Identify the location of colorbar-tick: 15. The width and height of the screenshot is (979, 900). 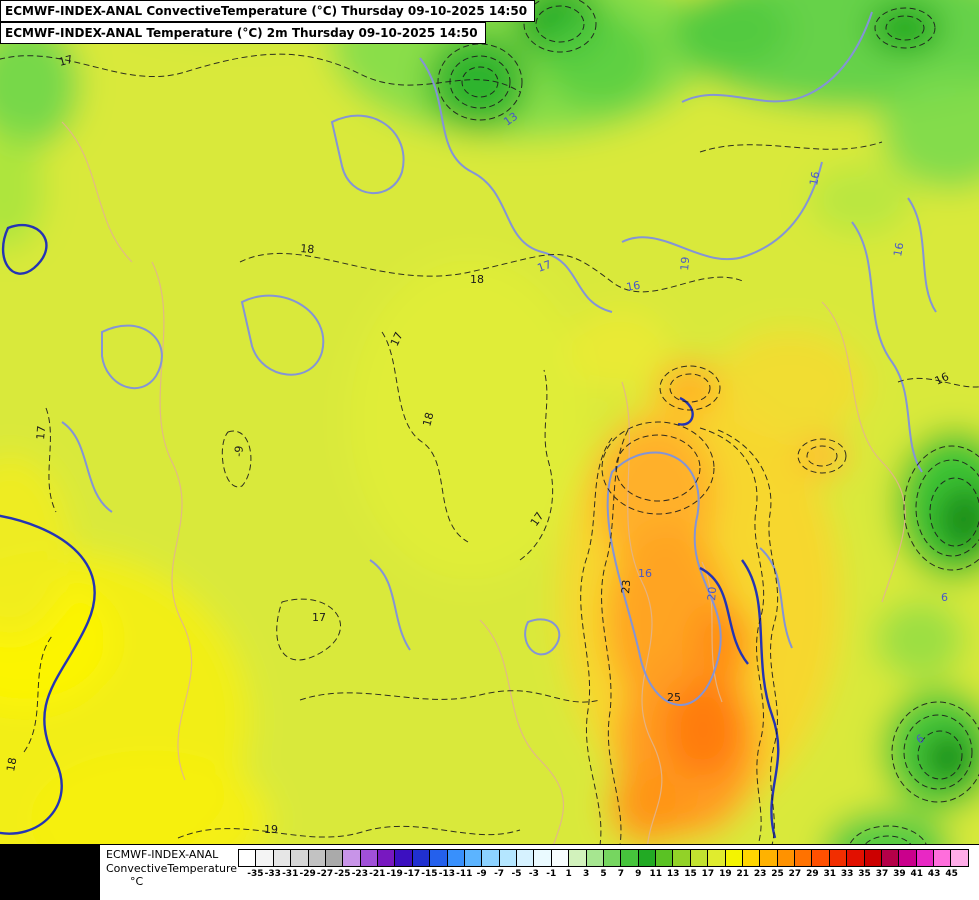
(690, 874).